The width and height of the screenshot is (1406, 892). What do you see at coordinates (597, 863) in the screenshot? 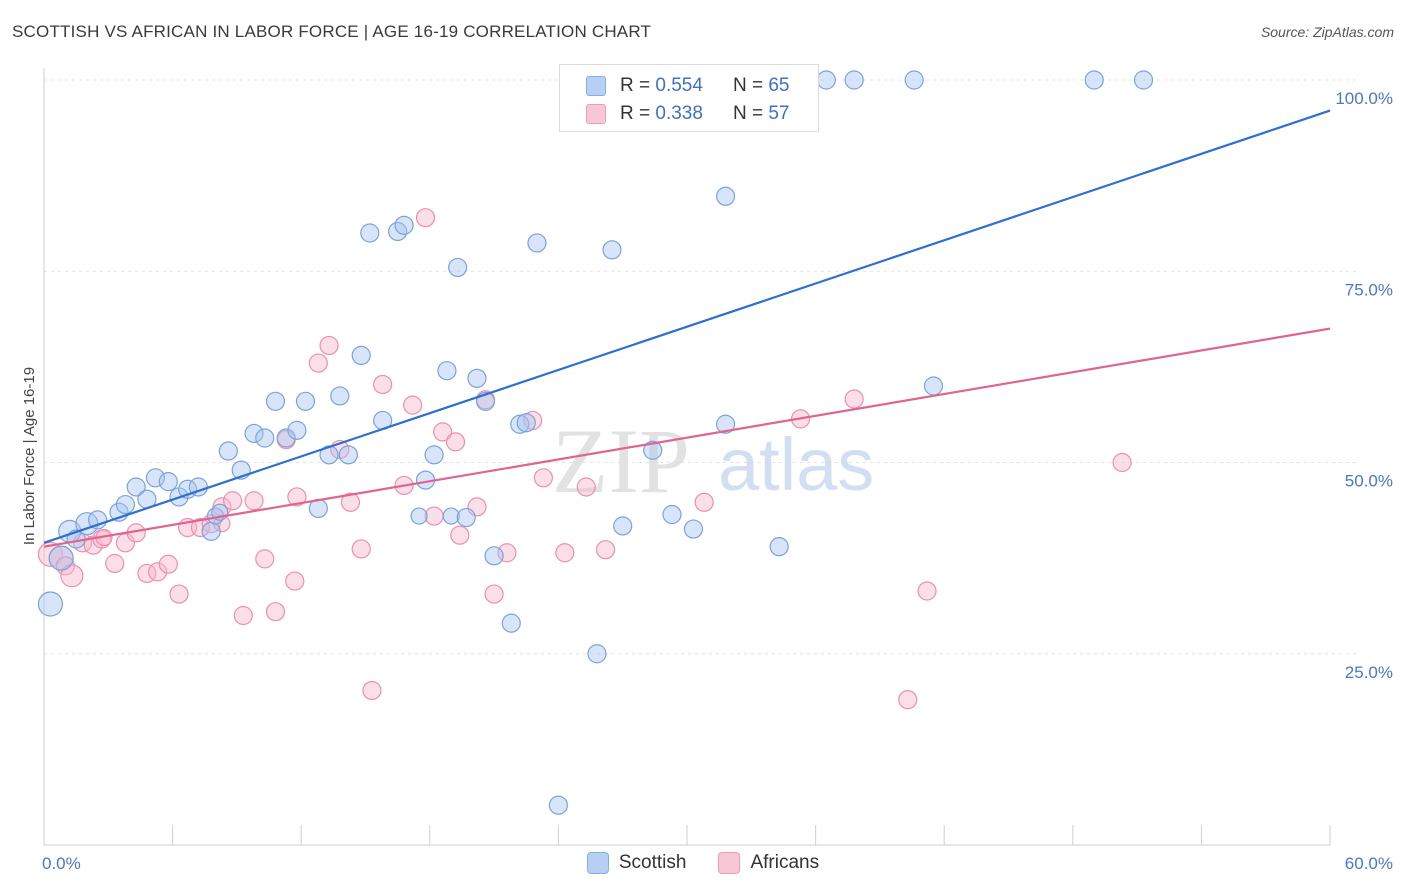
I see `scottish-square-icon` at bounding box center [597, 863].